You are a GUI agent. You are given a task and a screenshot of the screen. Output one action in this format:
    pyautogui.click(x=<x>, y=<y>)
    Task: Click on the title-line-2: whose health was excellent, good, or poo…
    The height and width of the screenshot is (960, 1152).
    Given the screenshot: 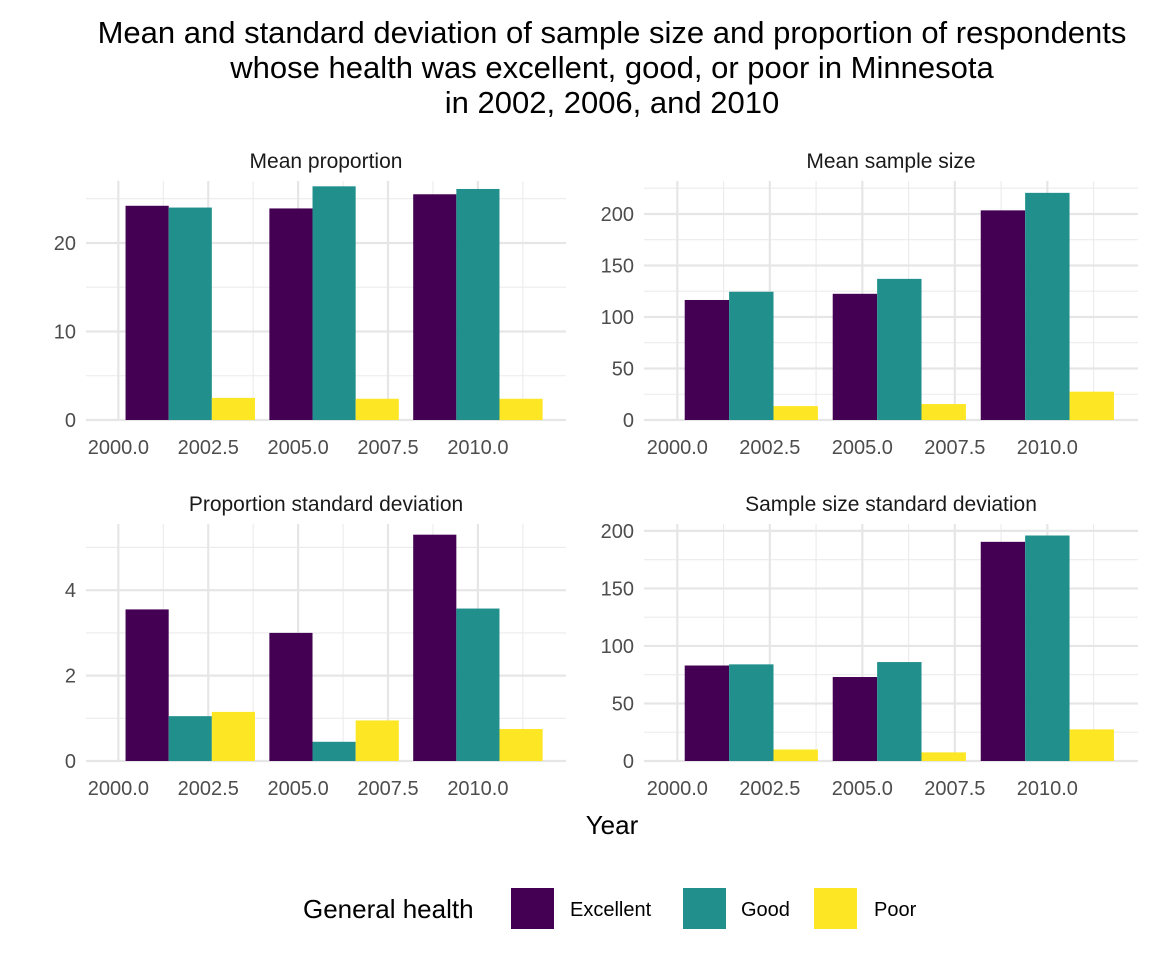 What is the action you would take?
    pyautogui.click(x=611, y=67)
    